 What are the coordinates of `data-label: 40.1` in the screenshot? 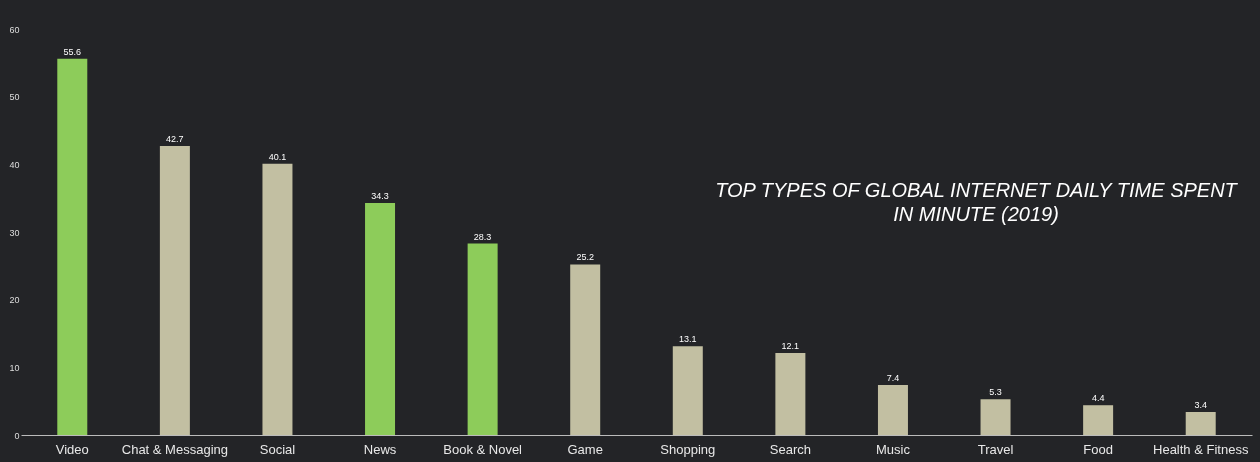 It's located at (277, 156).